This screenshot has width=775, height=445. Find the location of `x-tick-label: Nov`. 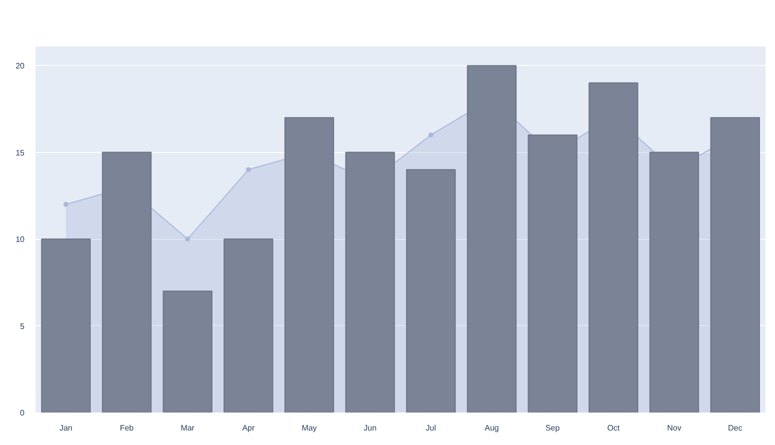

x-tick-label: Nov is located at coordinates (674, 428).